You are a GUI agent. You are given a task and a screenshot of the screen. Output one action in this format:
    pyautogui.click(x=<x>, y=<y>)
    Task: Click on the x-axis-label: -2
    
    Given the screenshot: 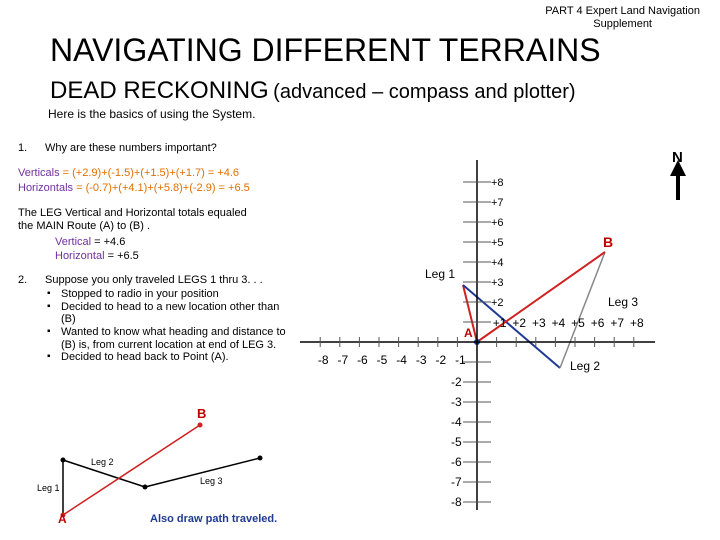 What is the action you would take?
    pyautogui.click(x=440, y=360)
    